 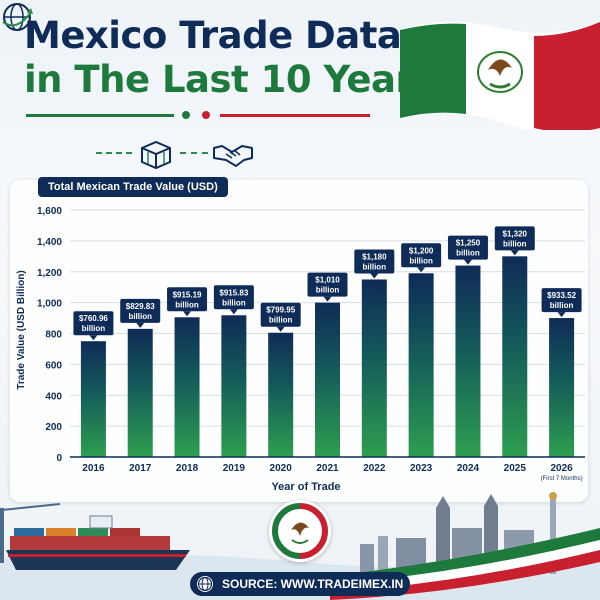 I want to click on globe-small-icon, so click(x=205, y=584).